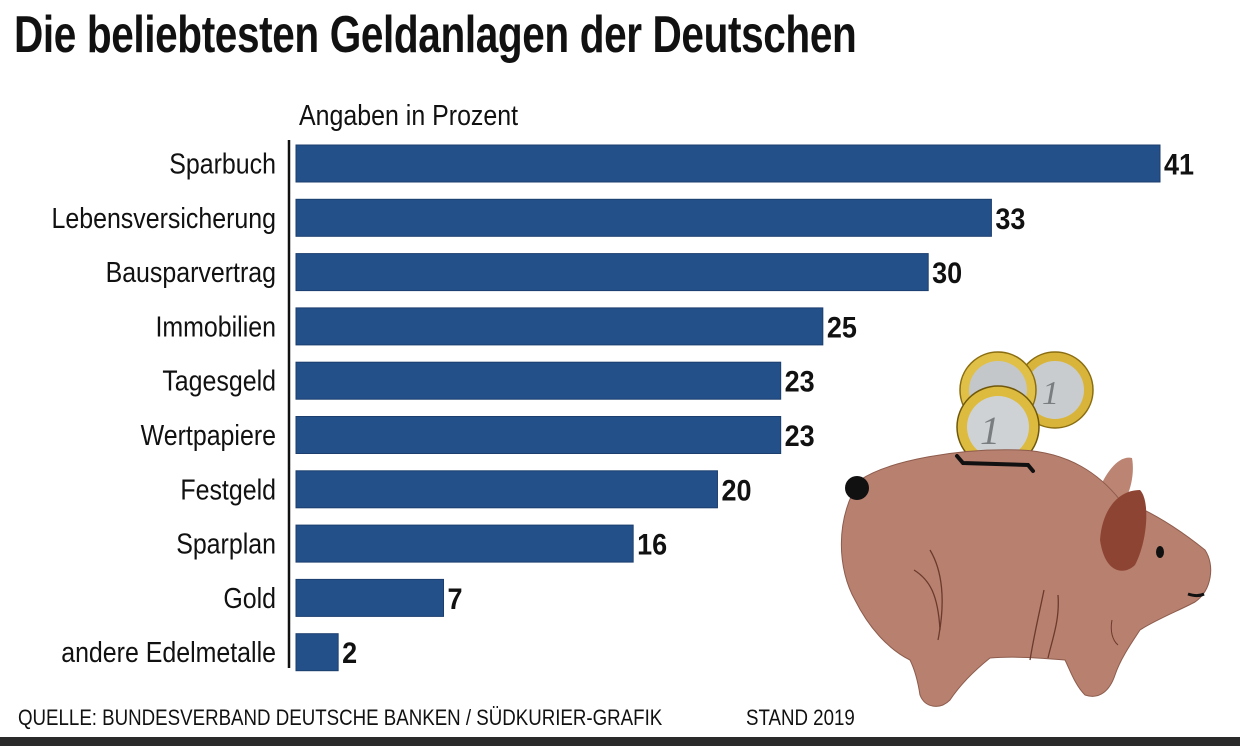  Describe the element at coordinates (249, 598) in the screenshot. I see `category-label: Gold` at that location.